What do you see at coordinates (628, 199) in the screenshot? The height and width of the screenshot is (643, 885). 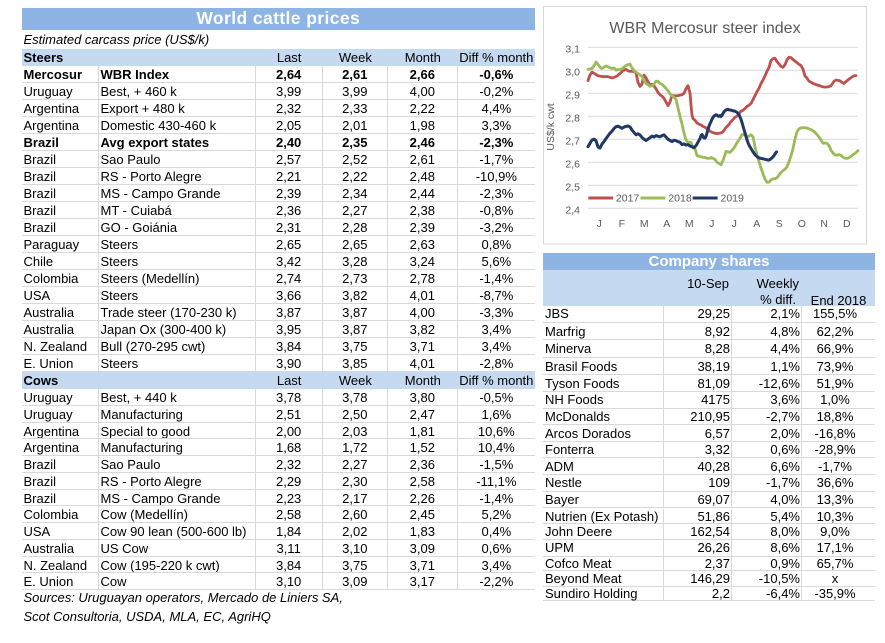 I see `svg-text: 2017` at bounding box center [628, 199].